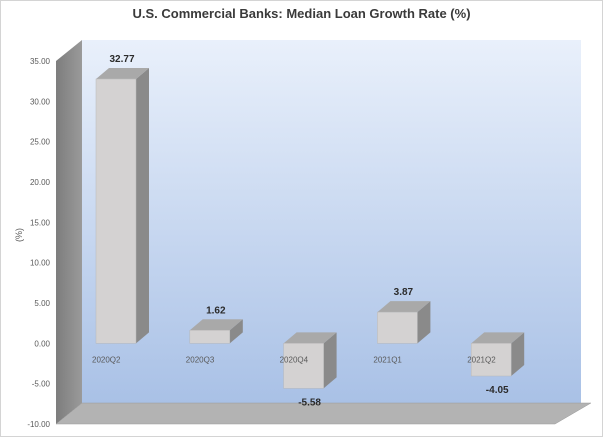 Image resolution: width=603 pixels, height=437 pixels. Describe the element at coordinates (40, 222) in the screenshot. I see `y-tick-label: 15.00` at that location.